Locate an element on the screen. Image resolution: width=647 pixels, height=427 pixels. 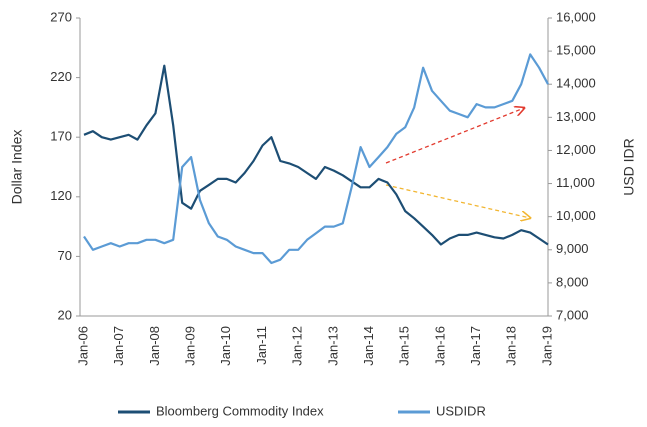
y-tick-label: 120 is located at coordinates (61, 195).